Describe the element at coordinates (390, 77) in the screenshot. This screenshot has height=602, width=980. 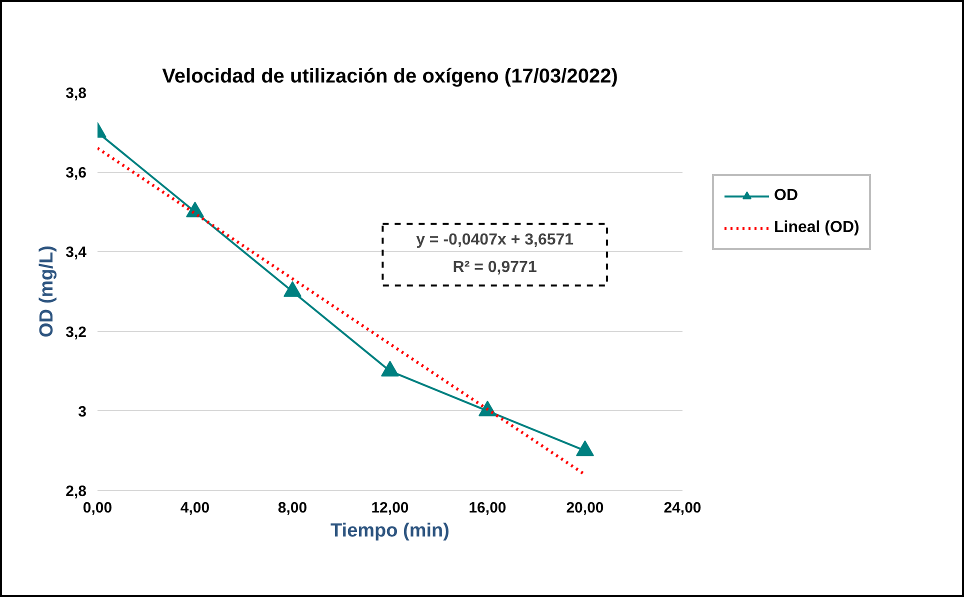
I see `chart-title: Velocidad de utilización de oxígeno (17/03/2022)` at that location.